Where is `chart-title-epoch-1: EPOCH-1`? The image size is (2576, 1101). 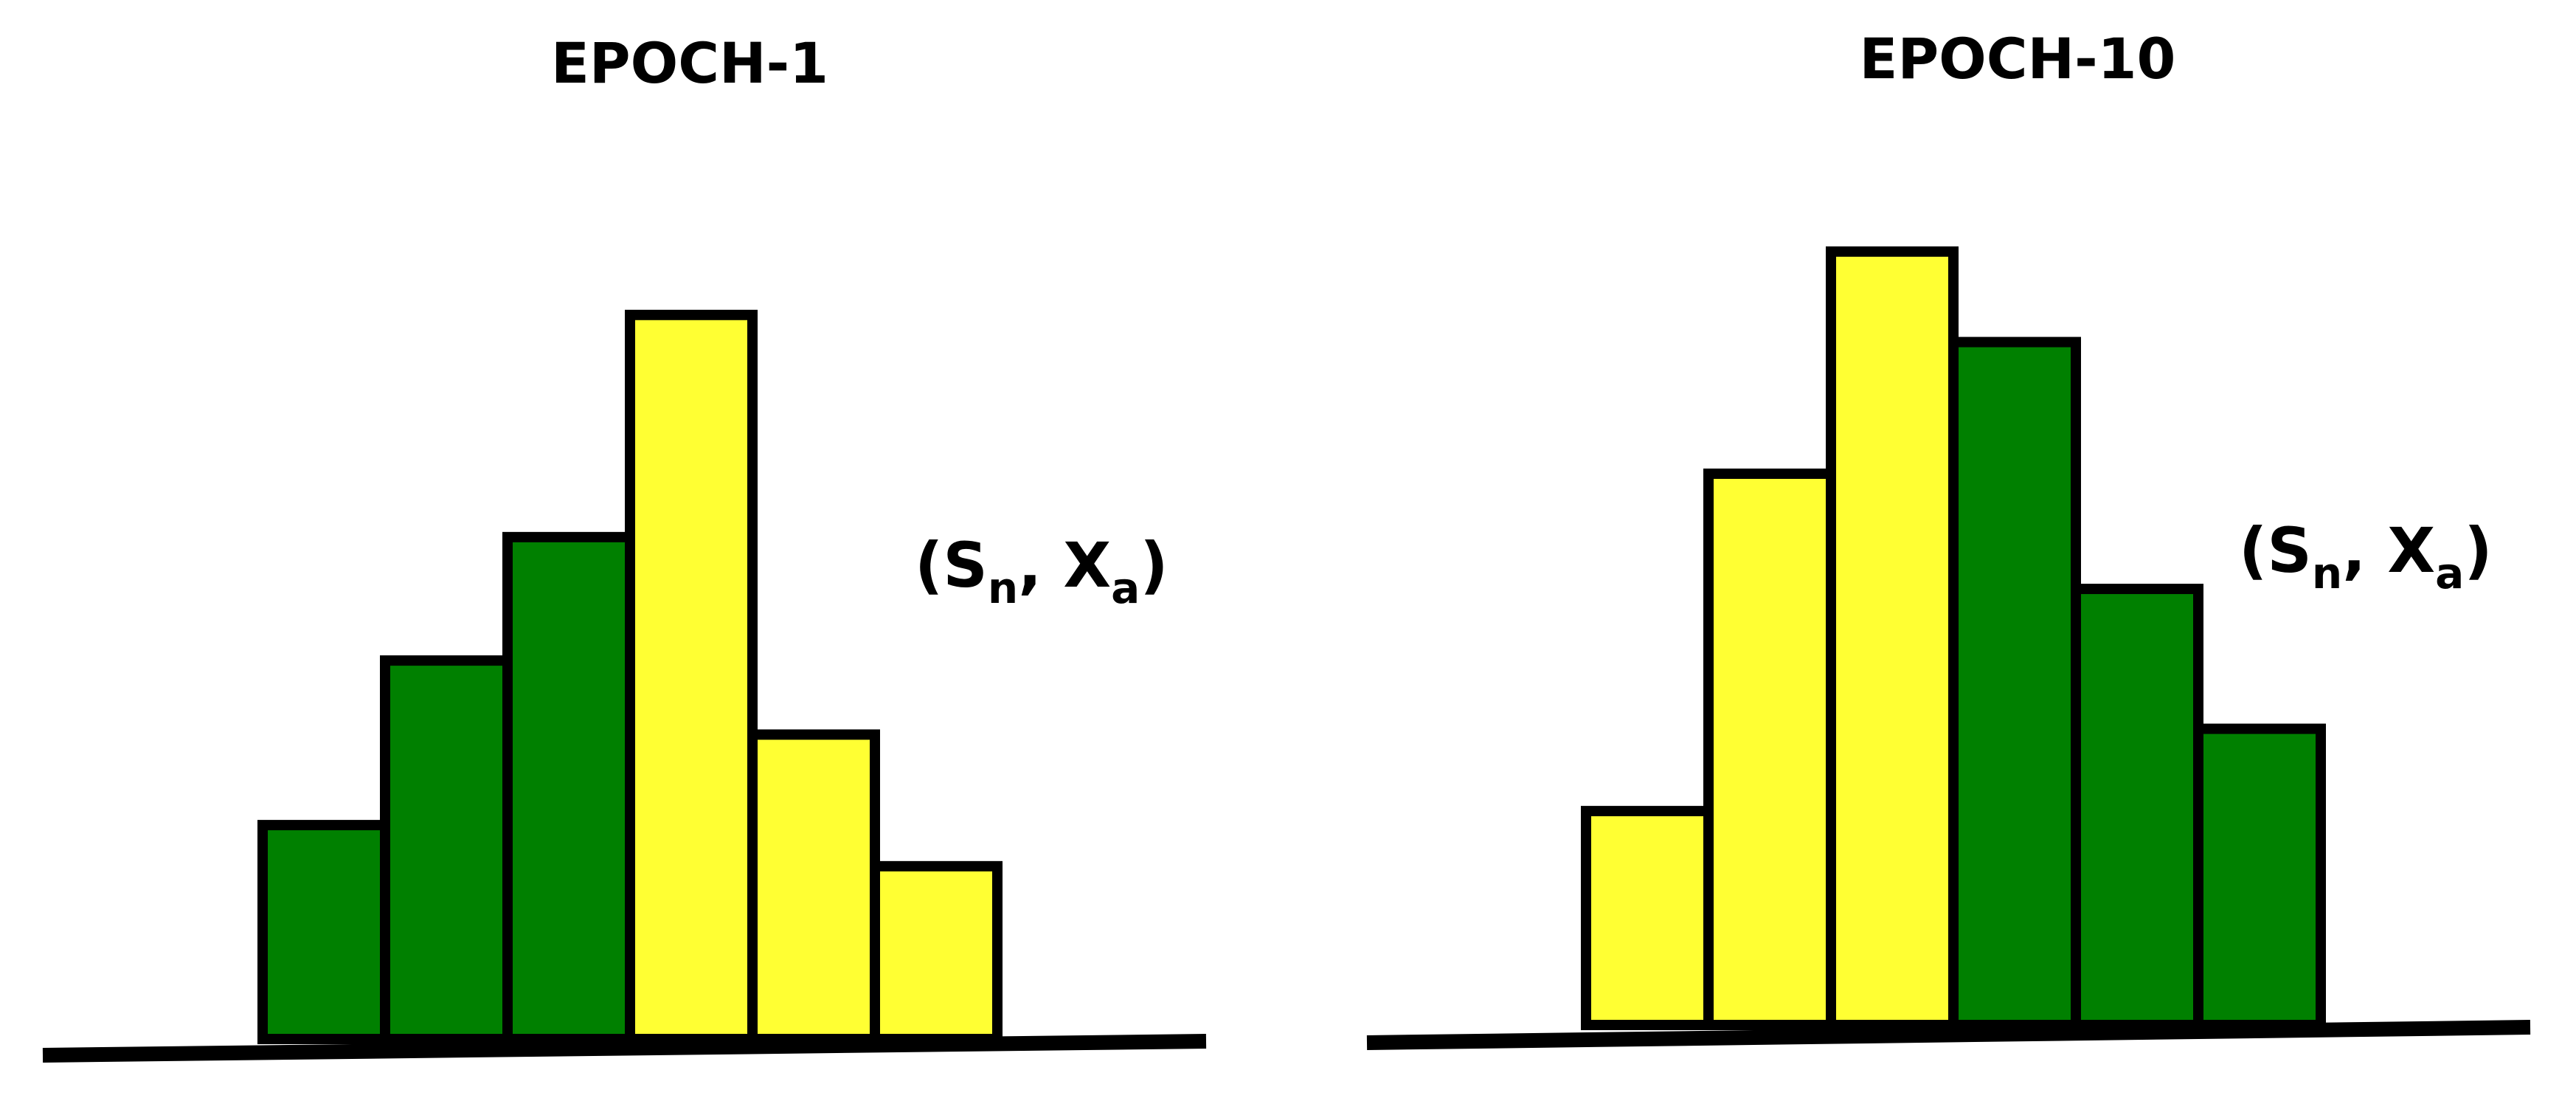
chart-title-epoch-1: EPOCH-1 is located at coordinates (690, 63).